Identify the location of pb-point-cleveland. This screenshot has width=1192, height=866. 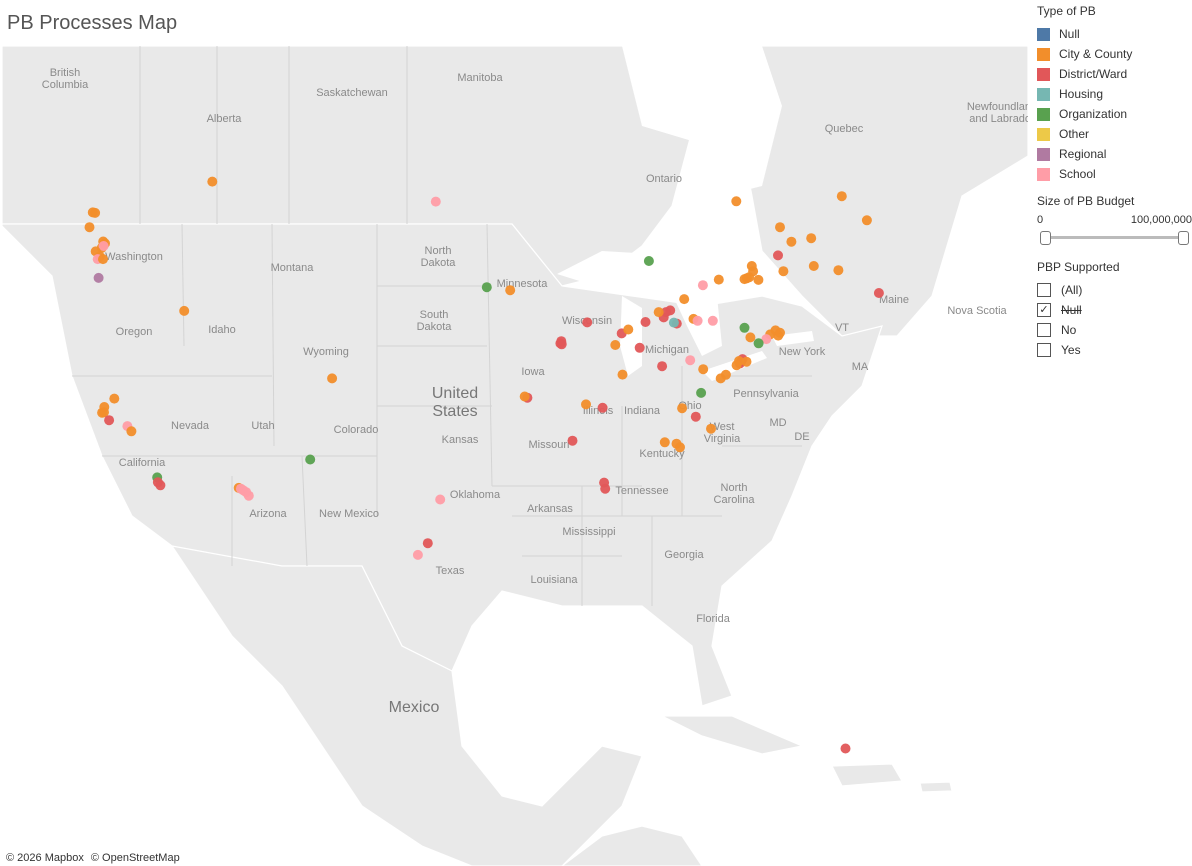
(639, 347).